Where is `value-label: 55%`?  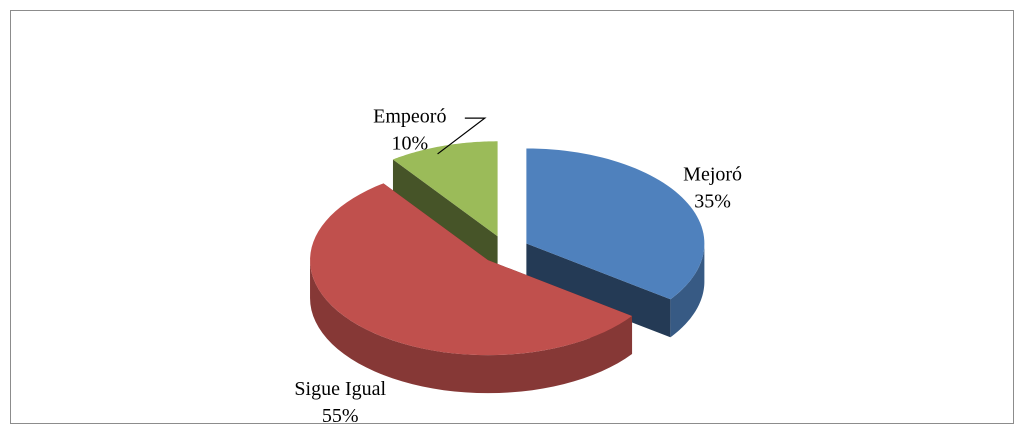 value-label: 55% is located at coordinates (340, 416).